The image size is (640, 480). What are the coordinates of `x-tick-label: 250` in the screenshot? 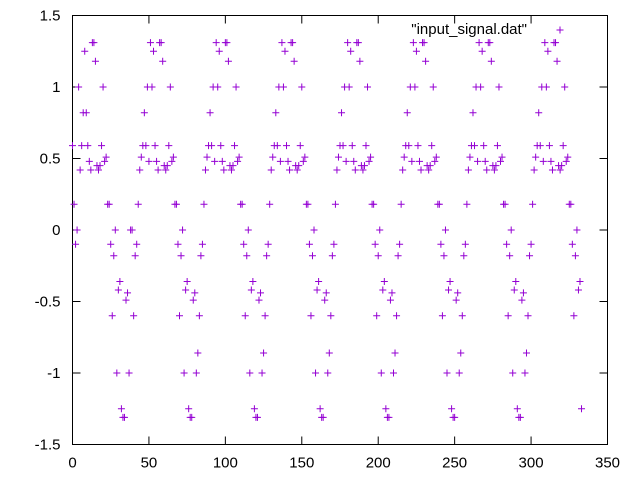 It's located at (454, 463).